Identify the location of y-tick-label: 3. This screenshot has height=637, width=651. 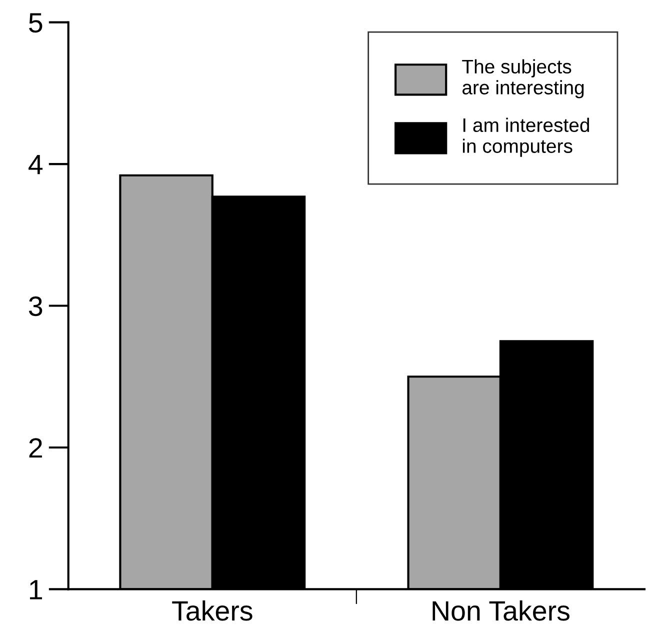
(35, 306).